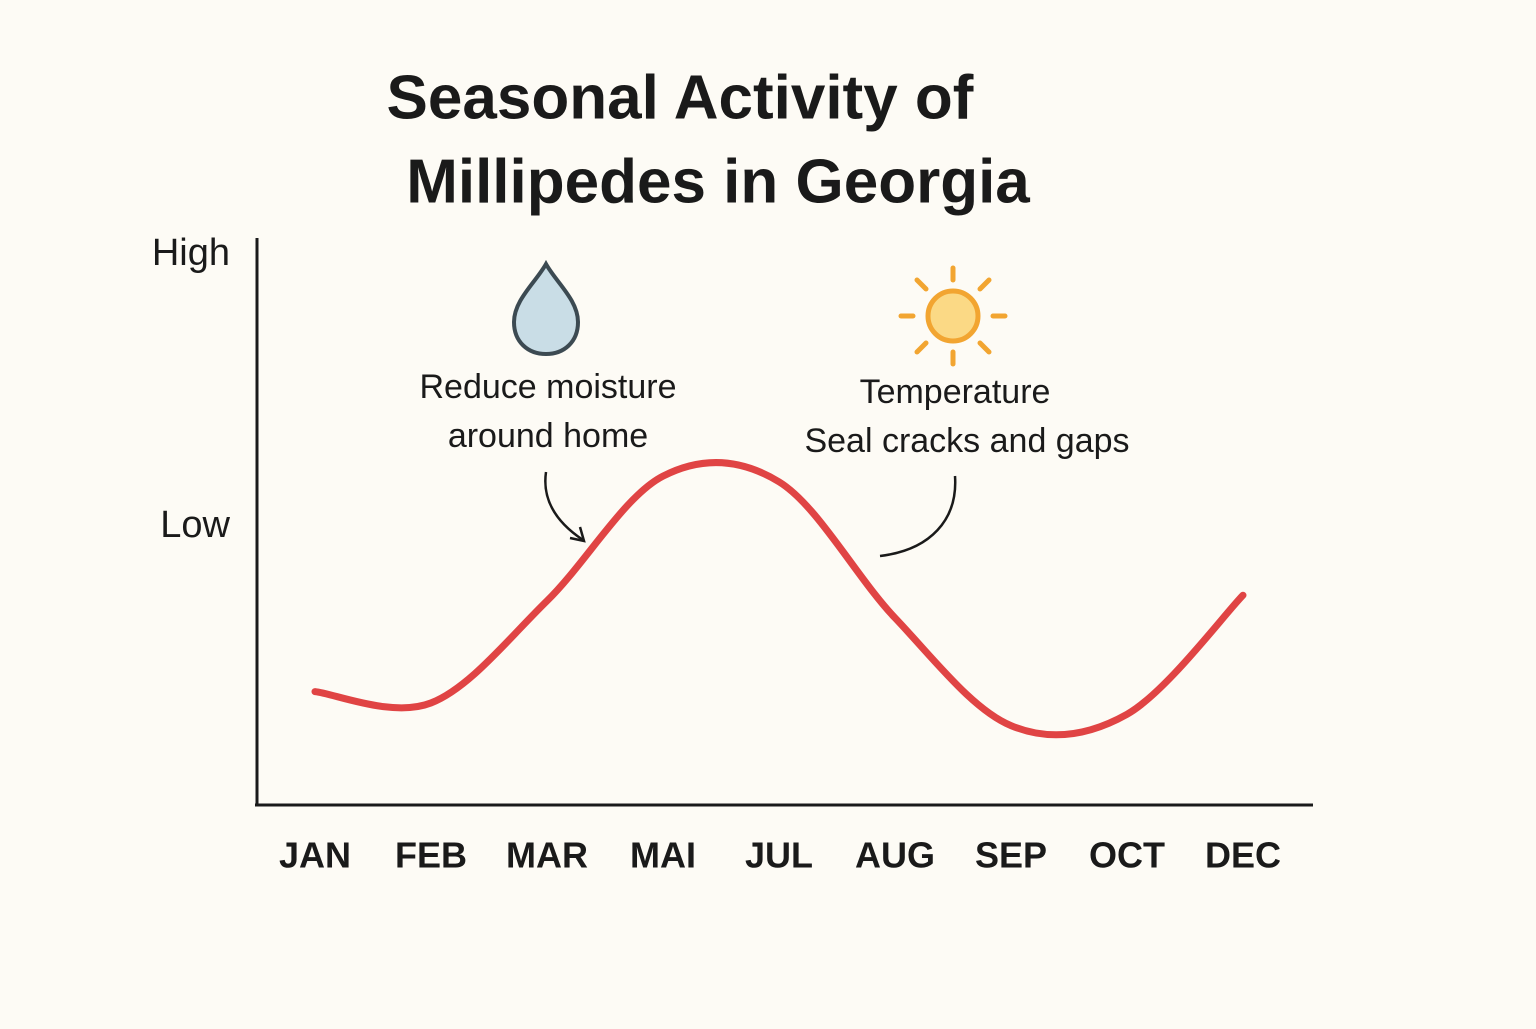 This screenshot has height=1029, width=1536. What do you see at coordinates (547, 855) in the screenshot?
I see `x-tick-label: MAR` at bounding box center [547, 855].